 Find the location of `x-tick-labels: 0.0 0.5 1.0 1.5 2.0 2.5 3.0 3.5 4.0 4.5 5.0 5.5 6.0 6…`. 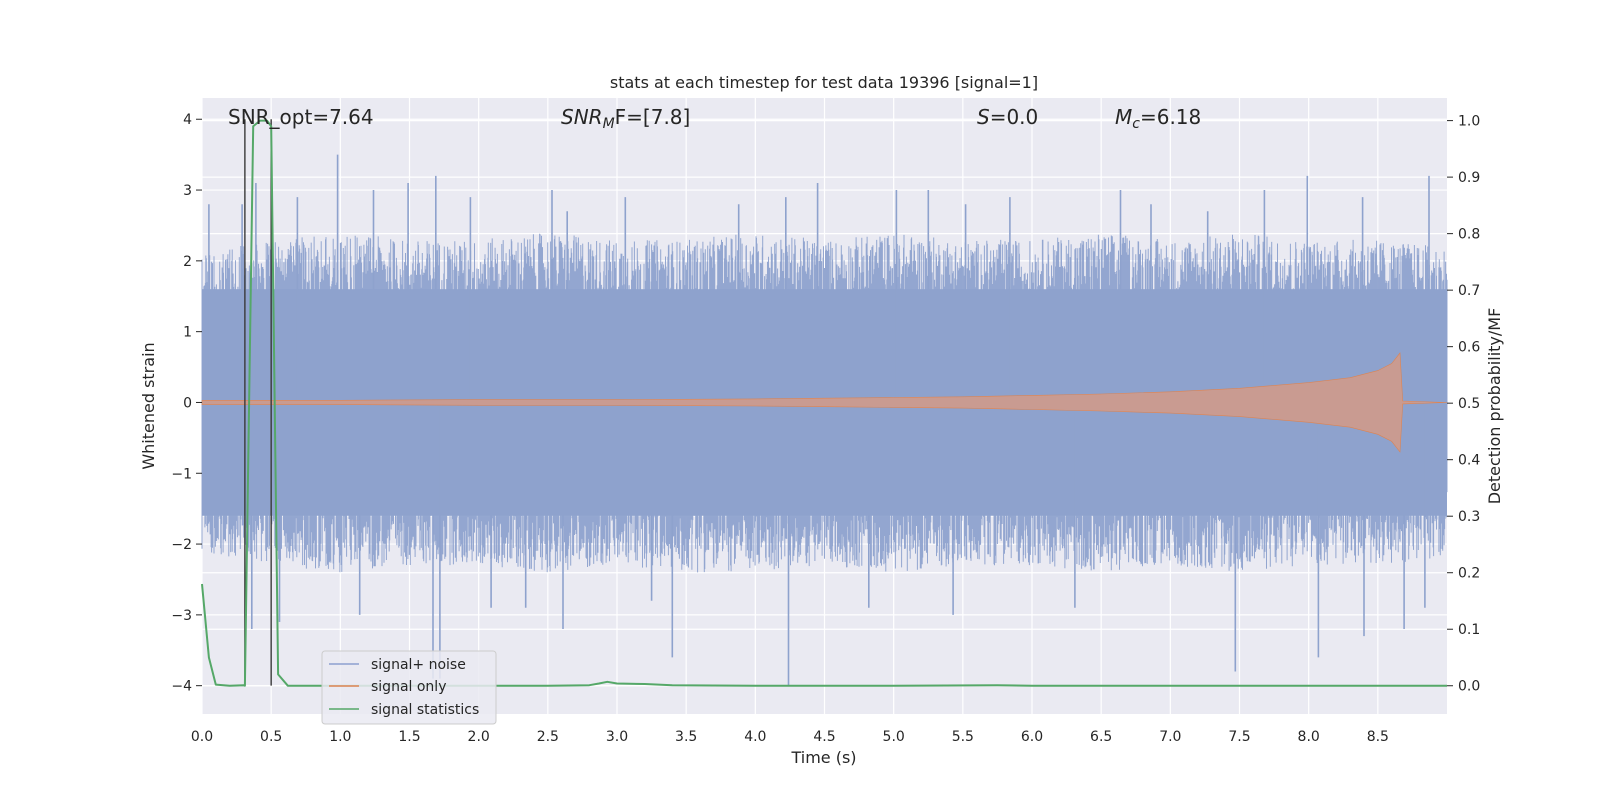

x-tick-labels: 0.0 0.5 1.0 1.5 2.0 2.5 3.0 3.5 4.0 4.5 5.0 5.5 6.0 6… is located at coordinates (790, 737).